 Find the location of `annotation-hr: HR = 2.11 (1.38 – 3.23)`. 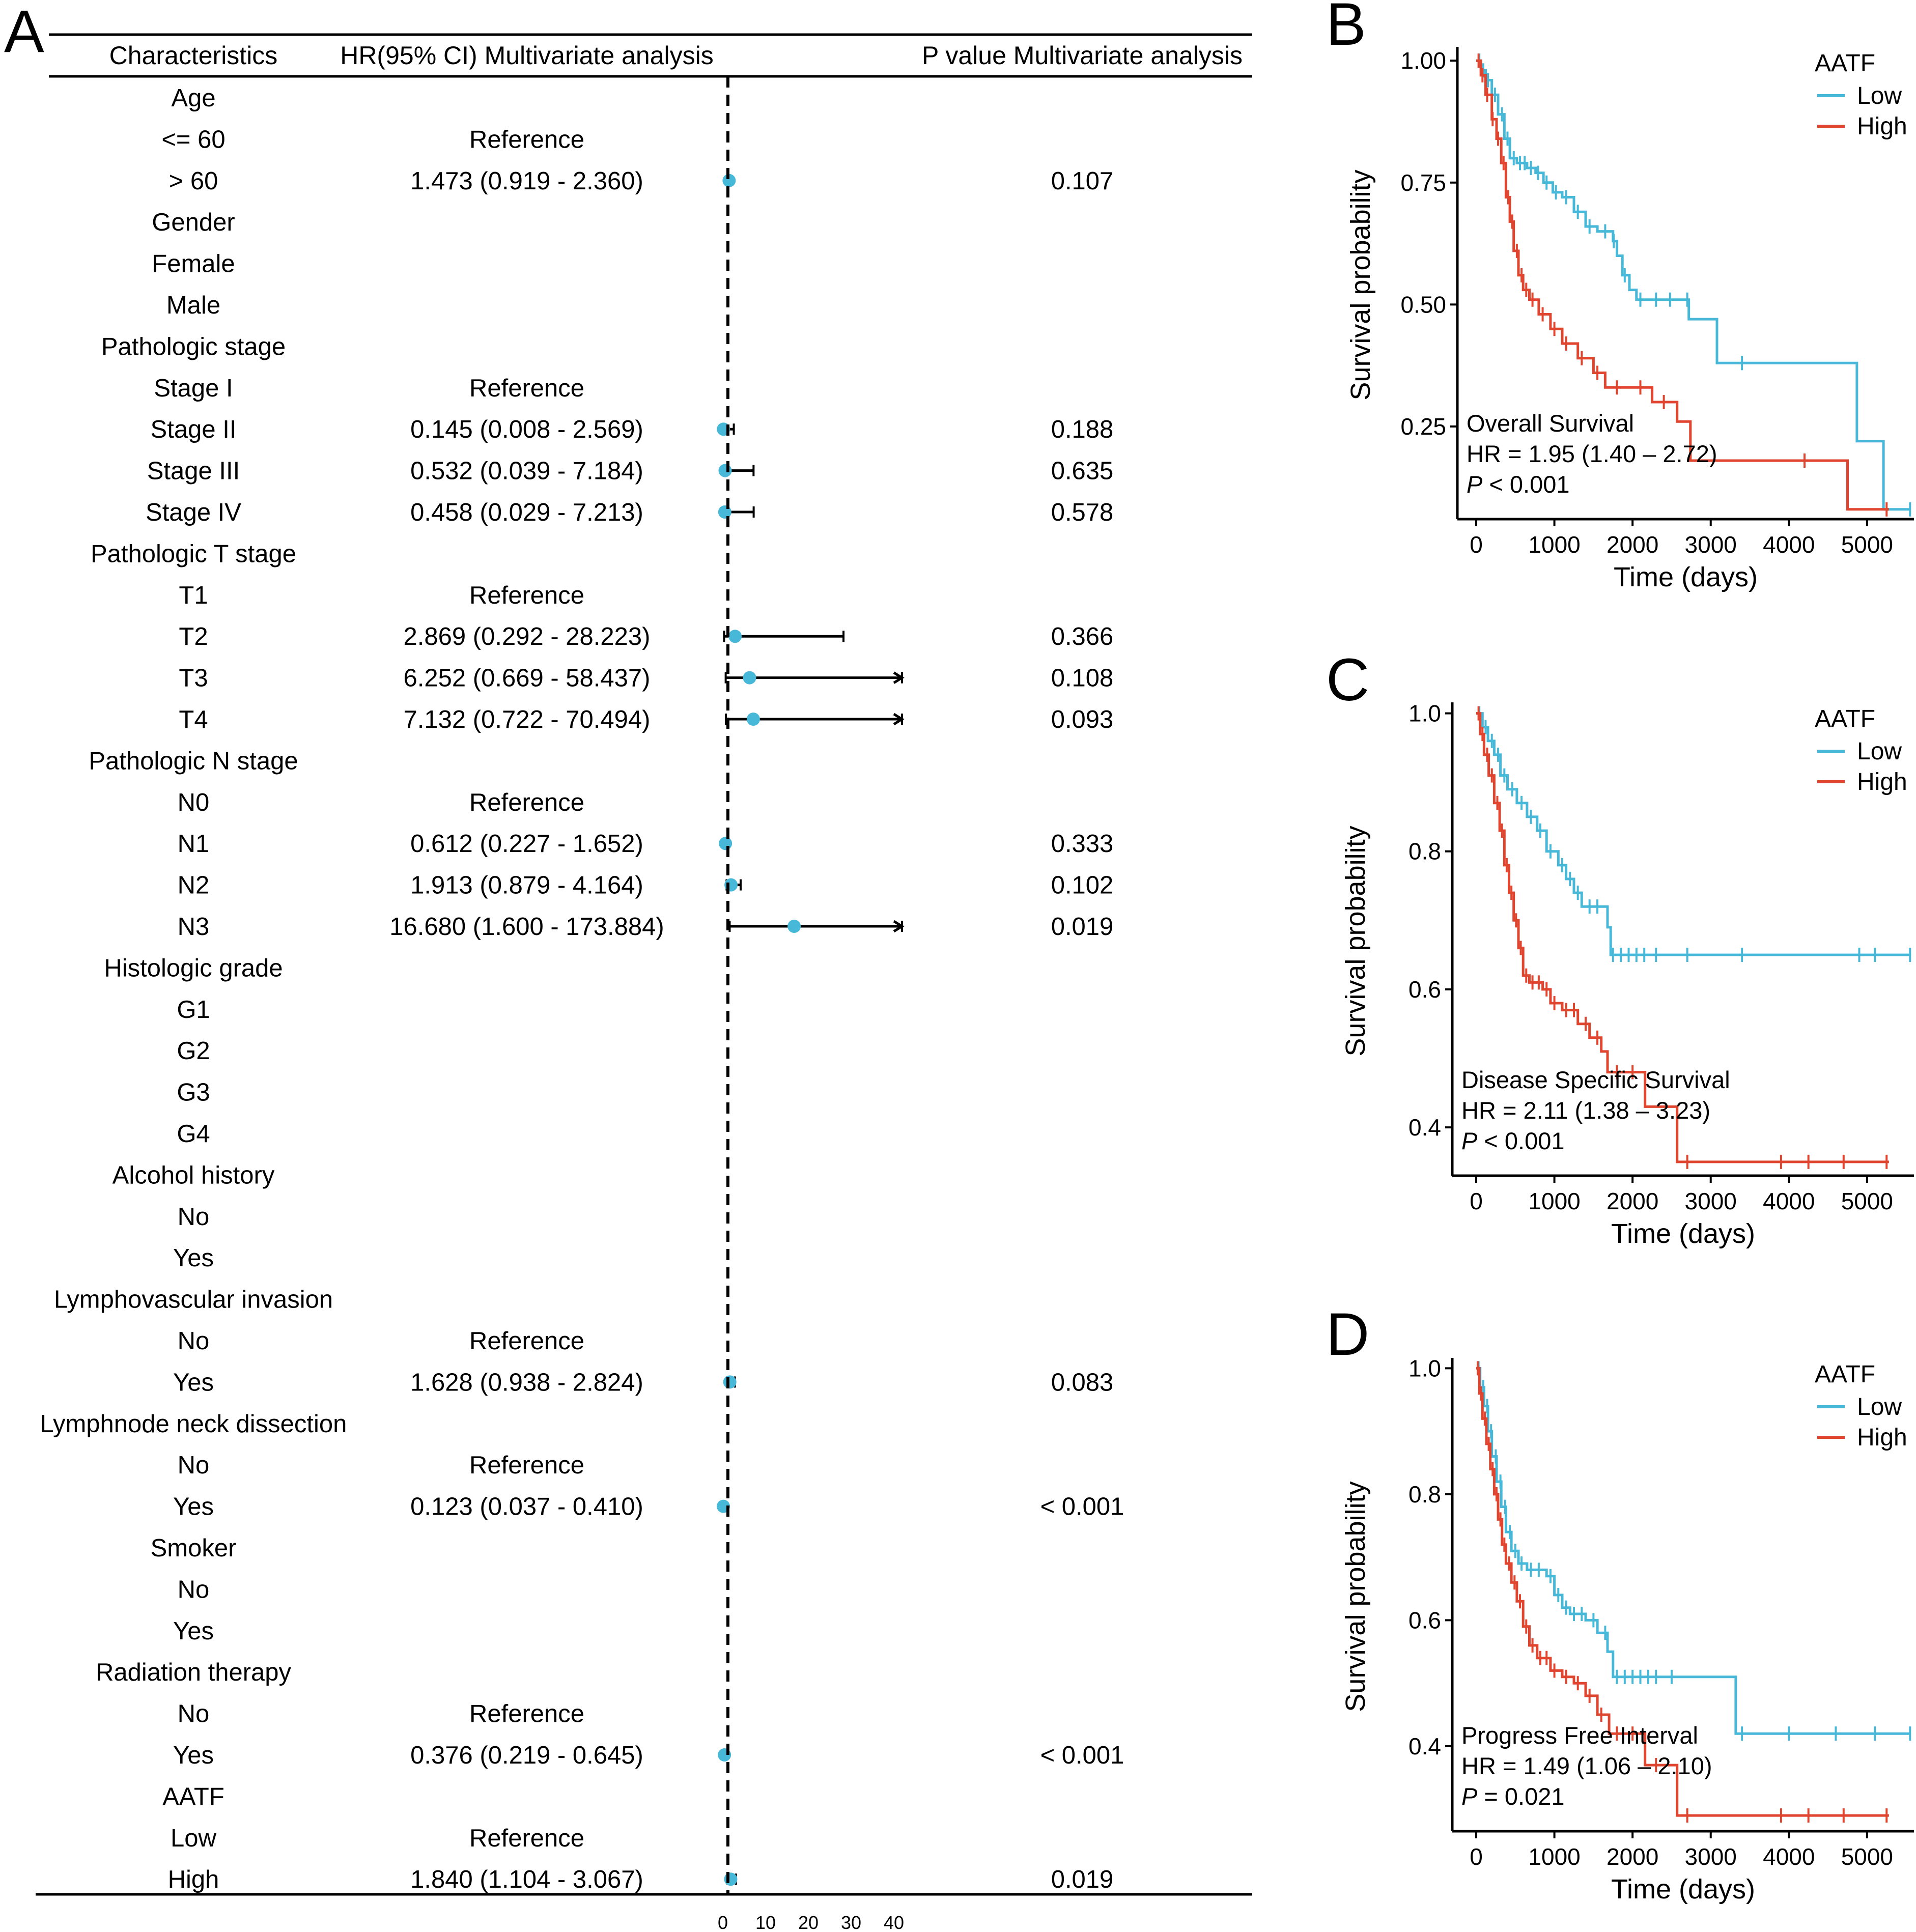

annotation-hr: HR = 2.11 (1.38 – 3.23) is located at coordinates (1585, 1110).